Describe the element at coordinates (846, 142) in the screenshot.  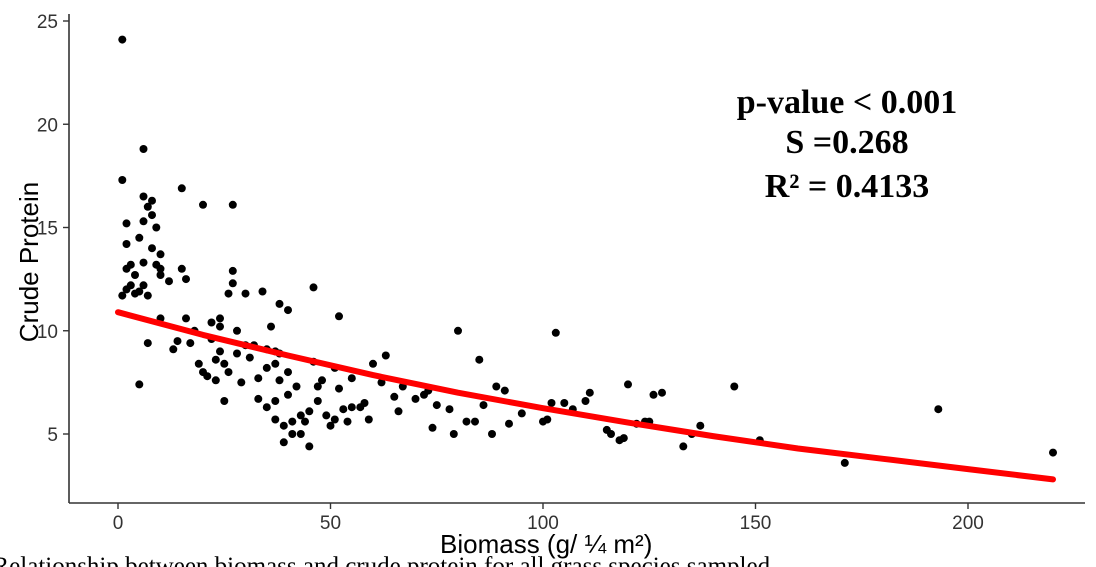
I see `annotation-s-value: S =0.268` at that location.